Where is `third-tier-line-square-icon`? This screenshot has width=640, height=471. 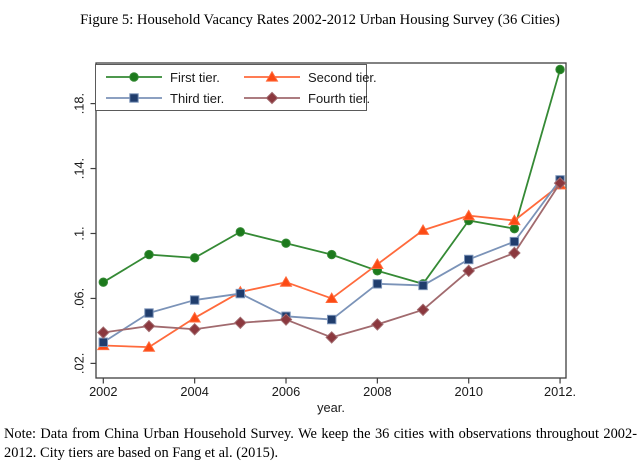 third-tier-line-square-icon is located at coordinates (134, 98).